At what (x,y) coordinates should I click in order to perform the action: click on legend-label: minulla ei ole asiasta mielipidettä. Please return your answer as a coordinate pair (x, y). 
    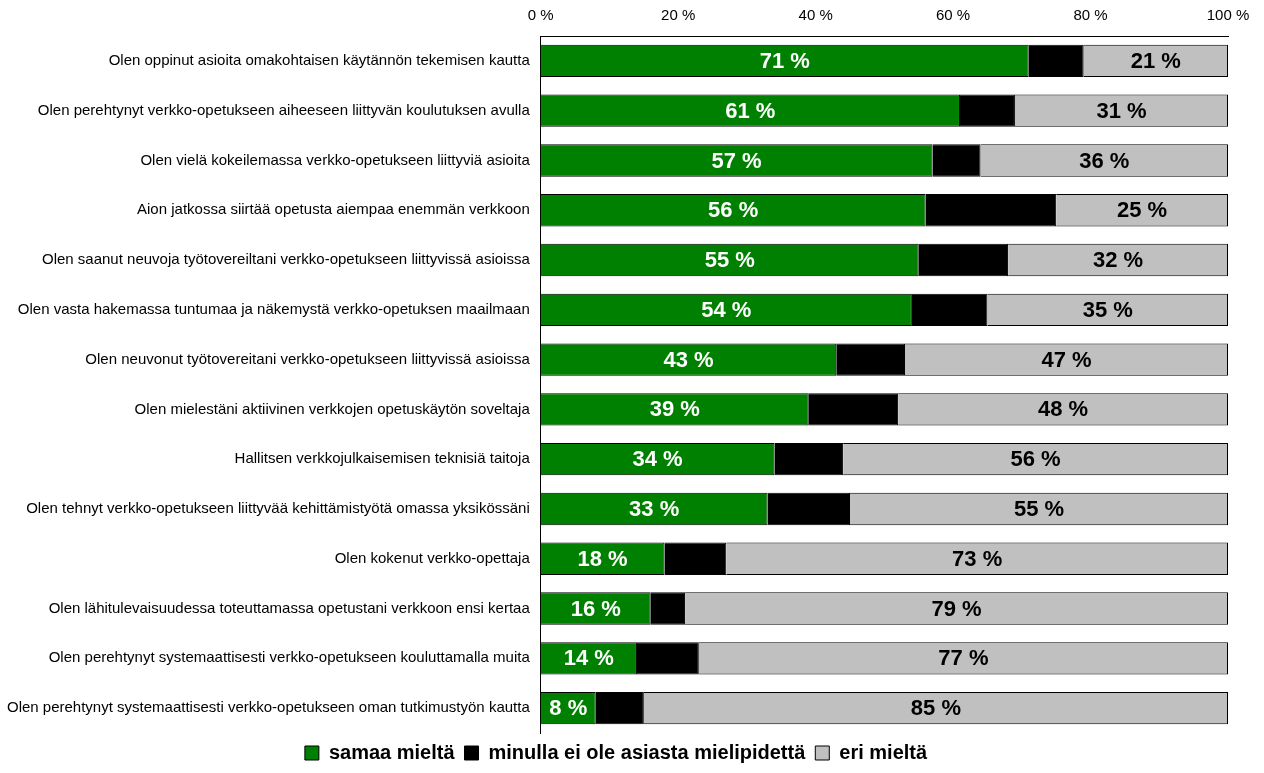
    Looking at the image, I should click on (647, 751).